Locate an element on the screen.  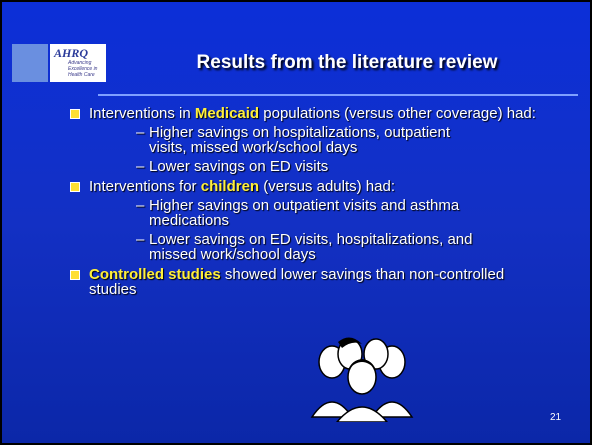
logo-tagline: Advancing Excellence in Health Care is located at coordinates (82, 69).